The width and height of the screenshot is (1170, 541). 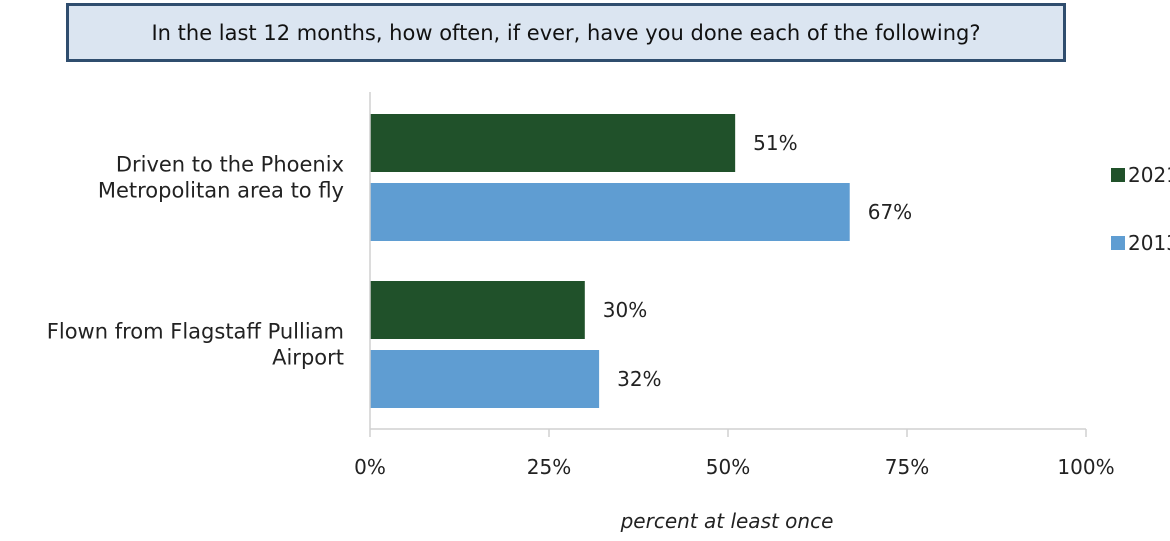 What do you see at coordinates (727, 521) in the screenshot?
I see `x-axis-title: percent at least once` at bounding box center [727, 521].